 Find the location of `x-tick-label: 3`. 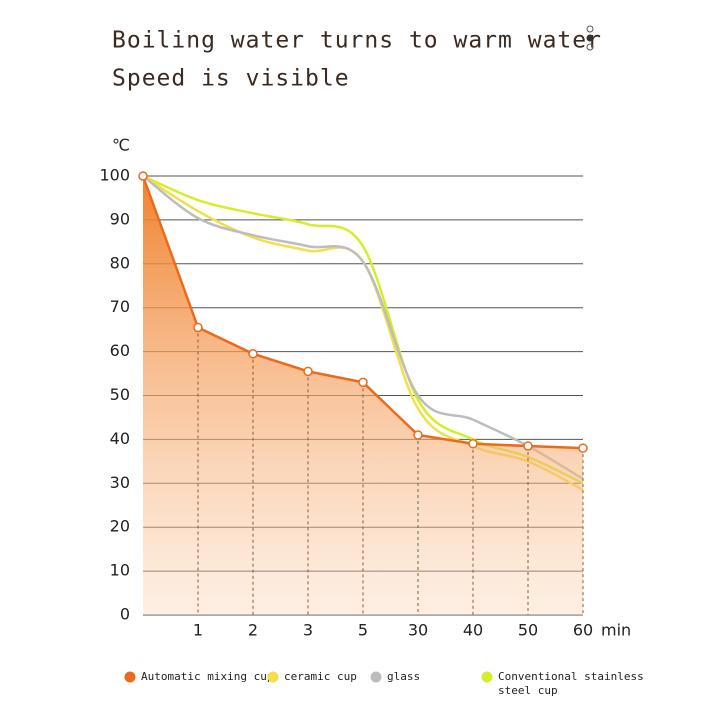

x-tick-label: 3 is located at coordinates (308, 630).